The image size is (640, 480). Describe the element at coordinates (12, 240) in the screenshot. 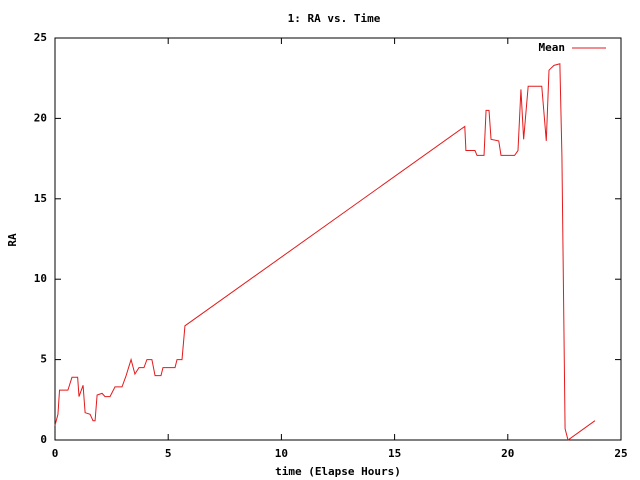

I see `y-axis-label: RA` at that location.